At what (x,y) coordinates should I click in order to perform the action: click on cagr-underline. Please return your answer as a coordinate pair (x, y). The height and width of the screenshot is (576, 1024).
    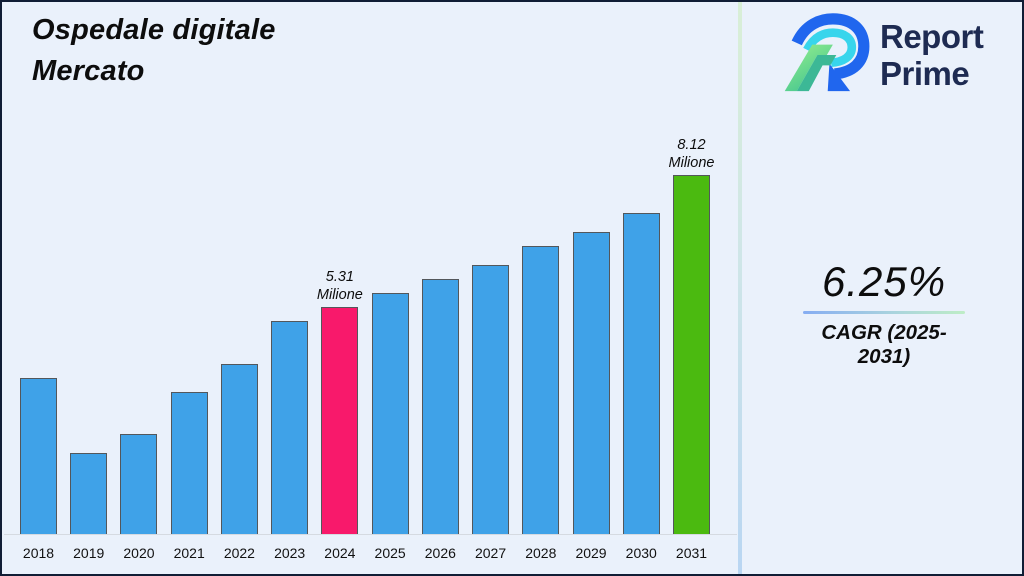
    Looking at the image, I should click on (884, 312).